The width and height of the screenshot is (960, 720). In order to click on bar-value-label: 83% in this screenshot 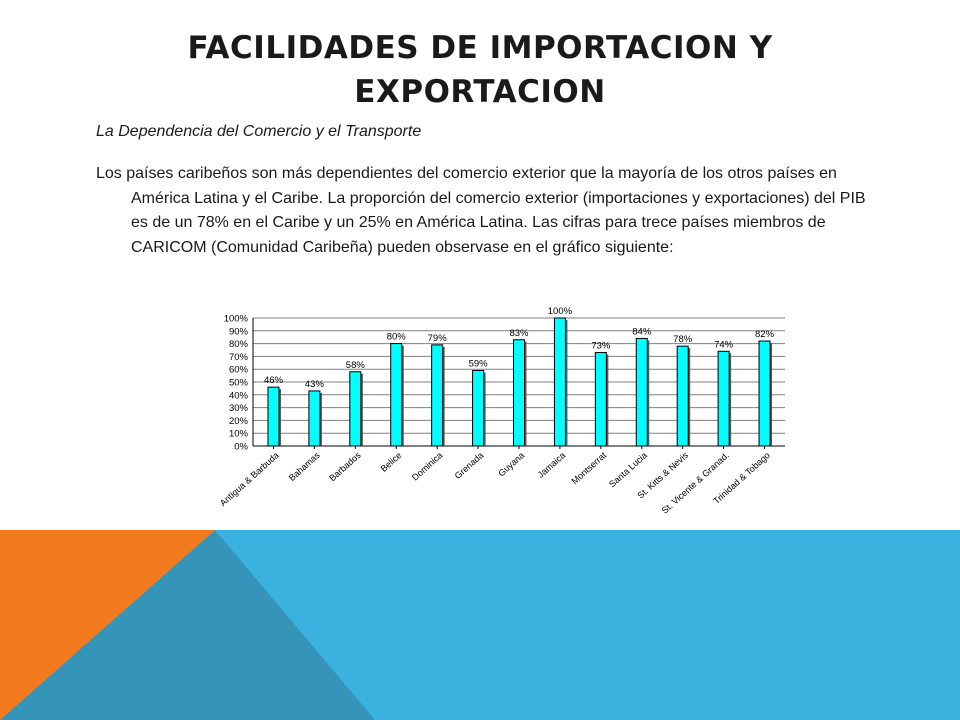, I will do `click(519, 333)`.